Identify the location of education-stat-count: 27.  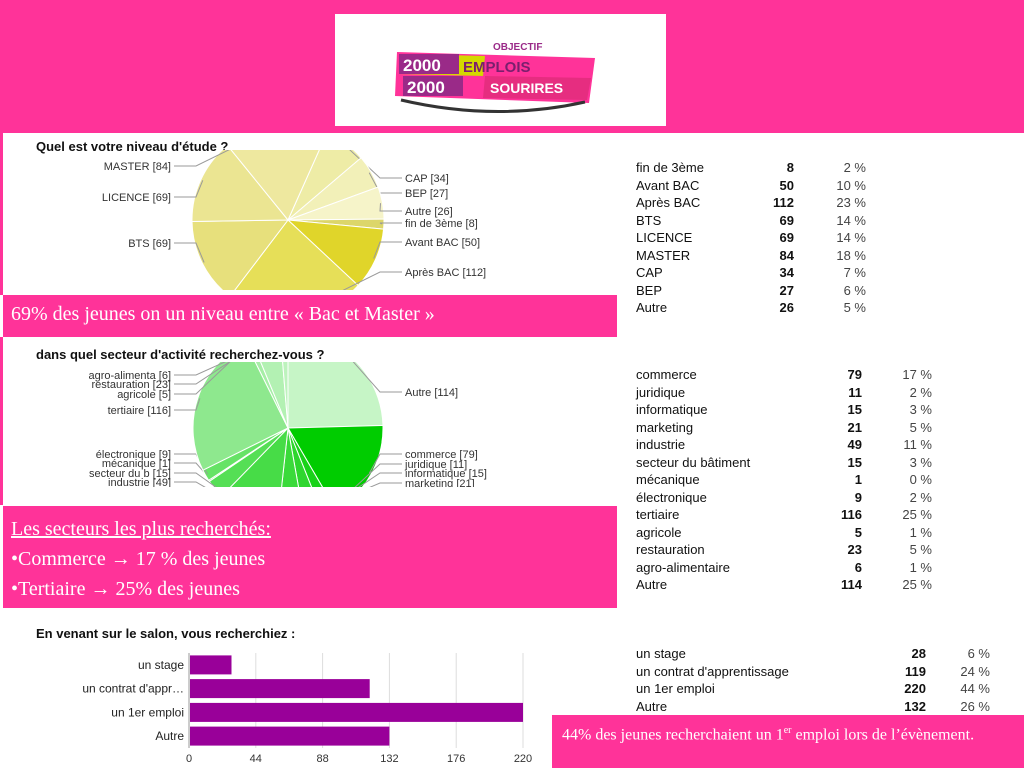
(786, 290).